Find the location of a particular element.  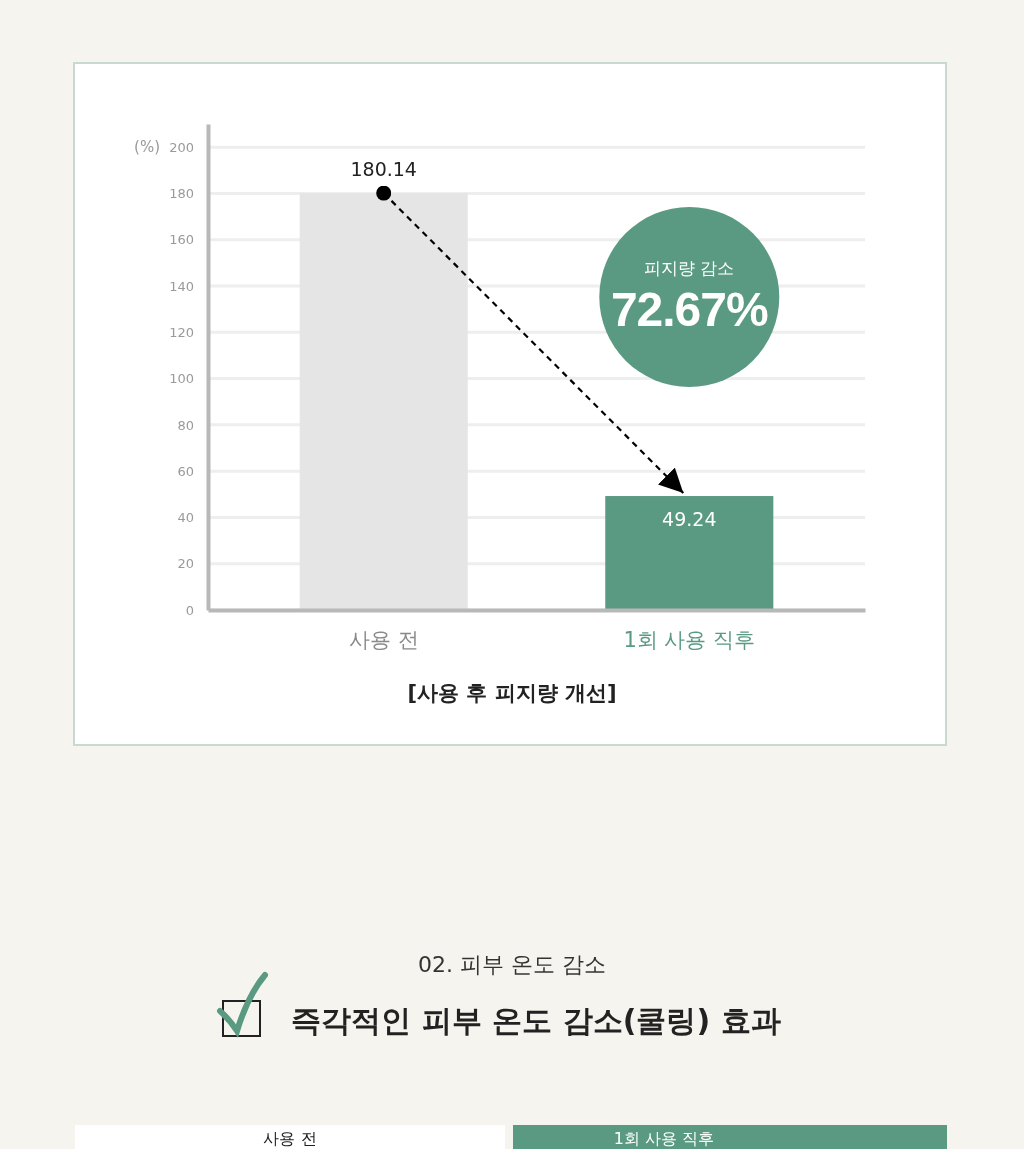

y-tick-label: 100 is located at coordinates (181, 379).